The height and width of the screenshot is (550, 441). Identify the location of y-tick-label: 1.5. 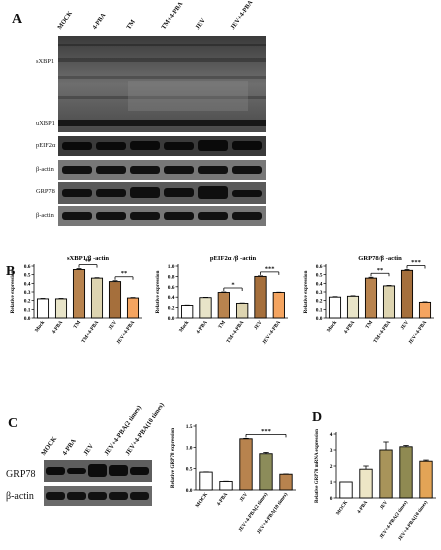
(189, 427).